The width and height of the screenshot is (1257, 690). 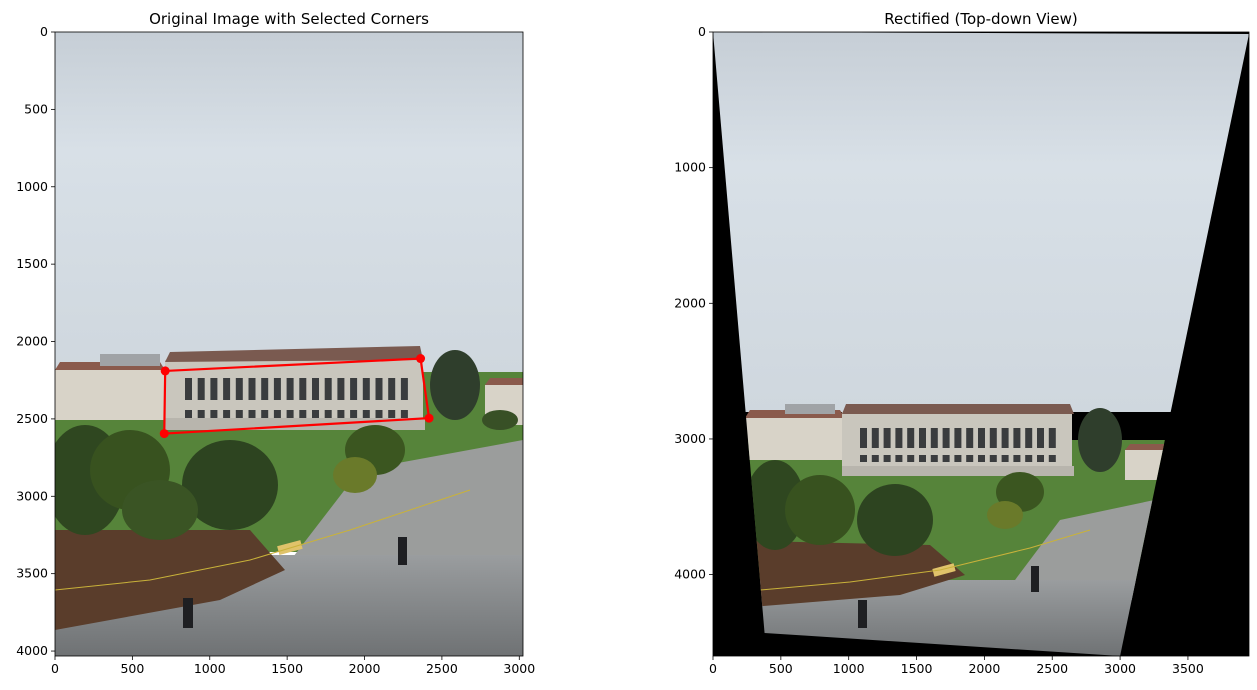 I want to click on x-tick-label: 2500, so click(x=442, y=668).